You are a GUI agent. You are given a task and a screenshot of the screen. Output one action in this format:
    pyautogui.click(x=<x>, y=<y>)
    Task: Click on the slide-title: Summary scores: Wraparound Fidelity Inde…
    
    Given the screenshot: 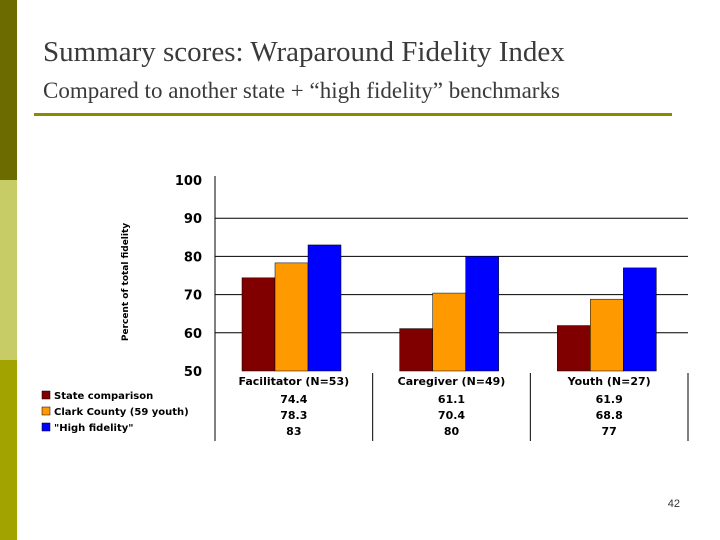 What is the action you would take?
    pyautogui.click(x=304, y=52)
    